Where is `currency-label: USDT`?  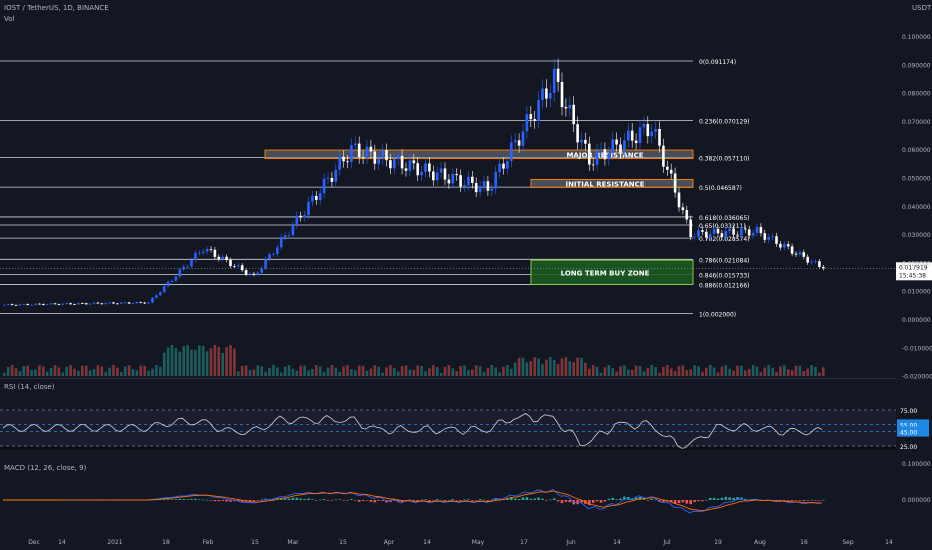
currency-label: USDT is located at coordinates (922, 8).